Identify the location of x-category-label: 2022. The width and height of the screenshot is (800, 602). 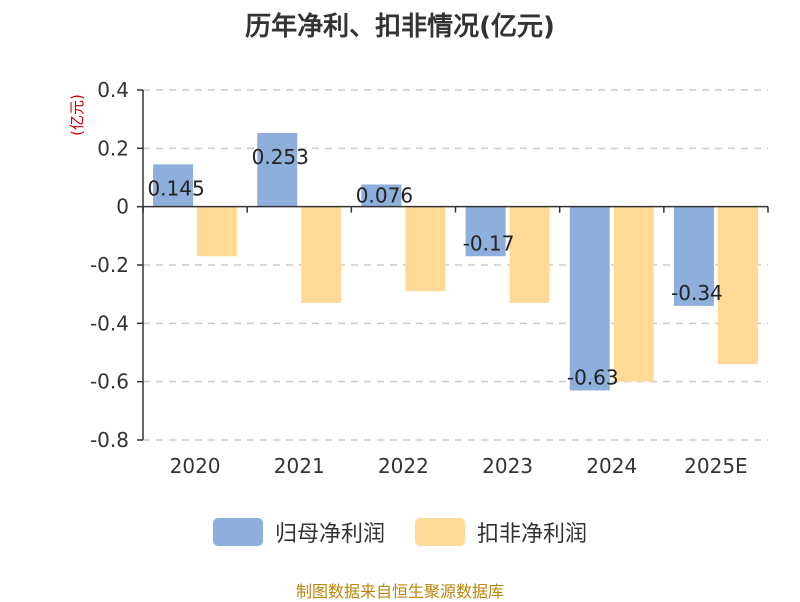
(403, 466).